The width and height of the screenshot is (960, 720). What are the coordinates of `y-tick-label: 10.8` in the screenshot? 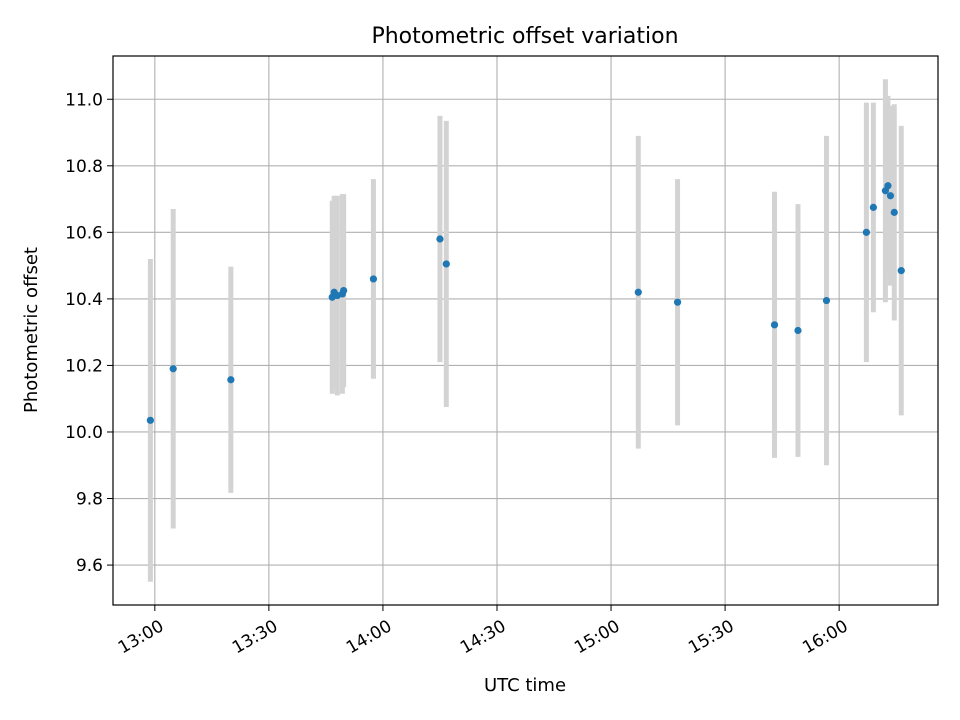 It's located at (84, 167).